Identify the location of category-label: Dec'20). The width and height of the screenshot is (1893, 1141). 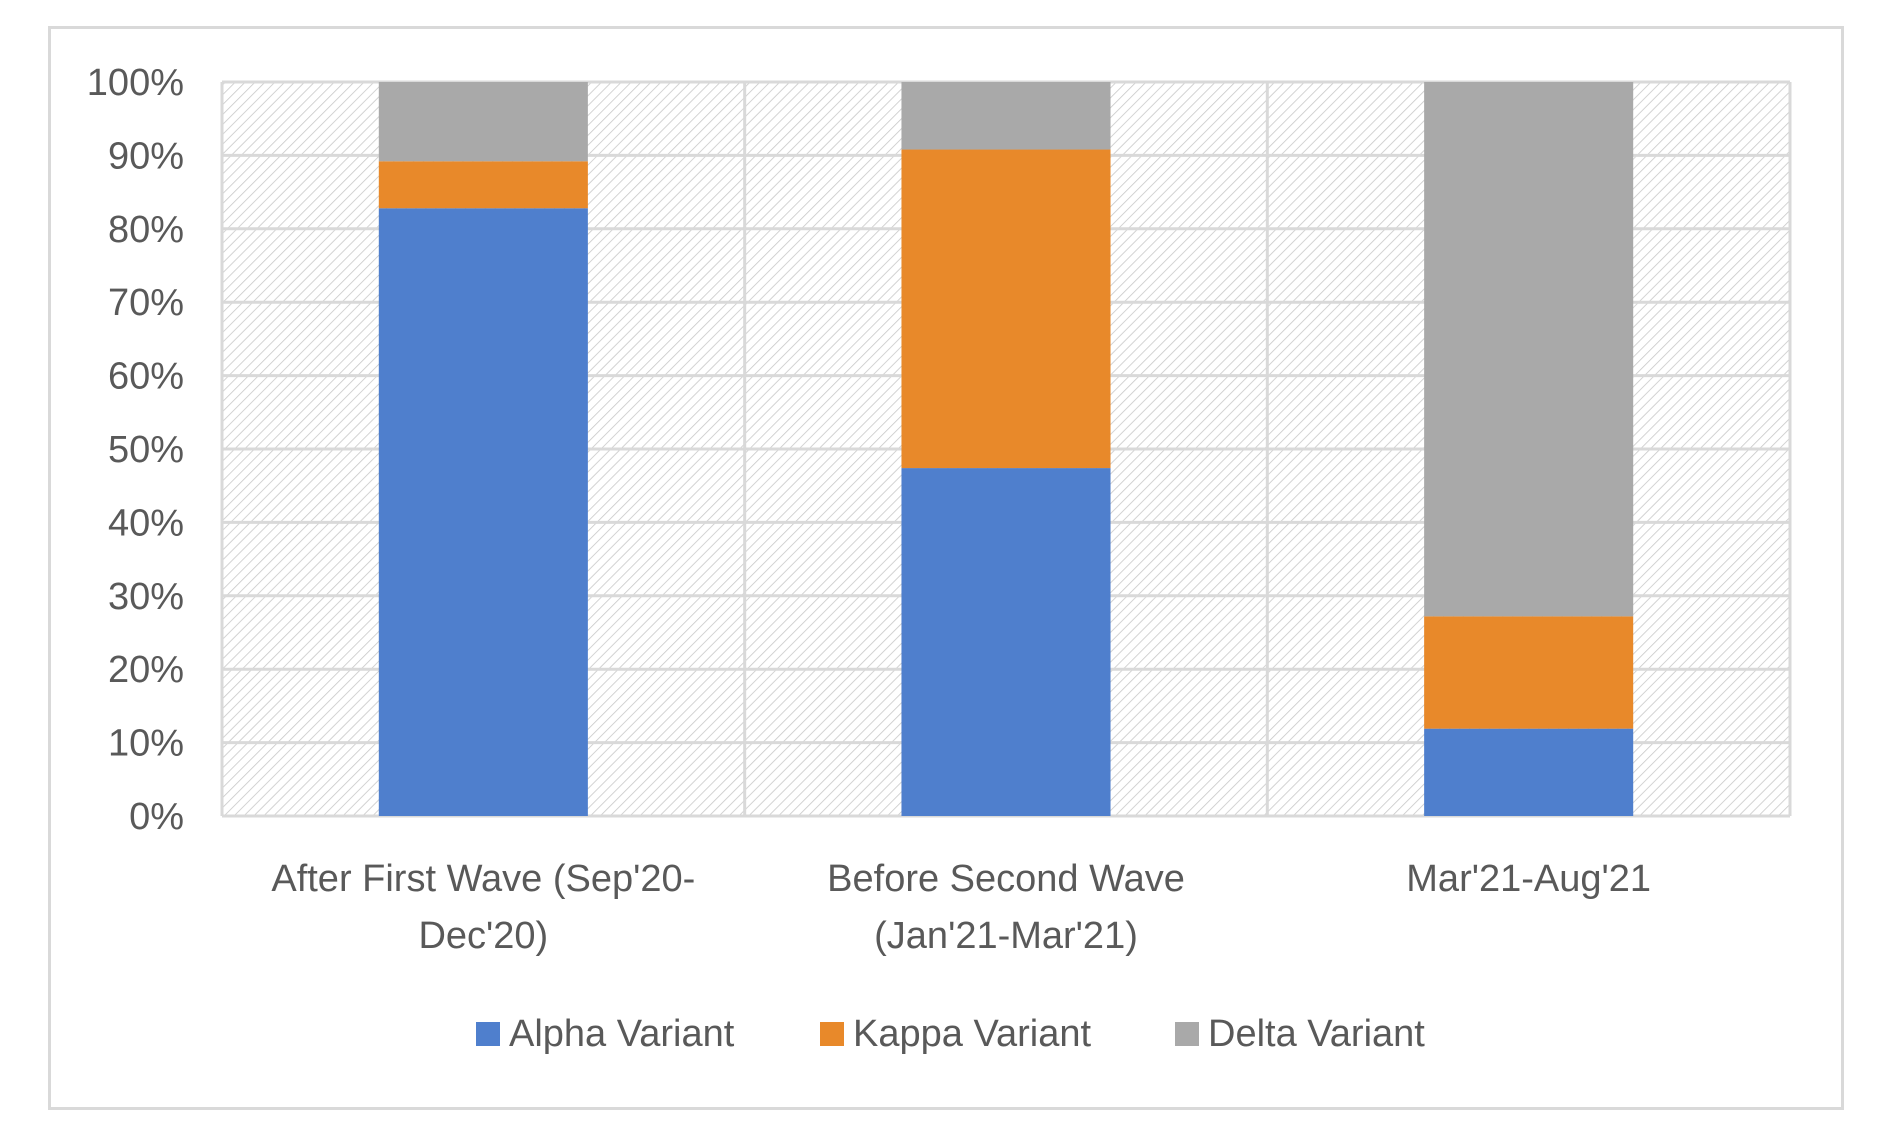
(483, 936).